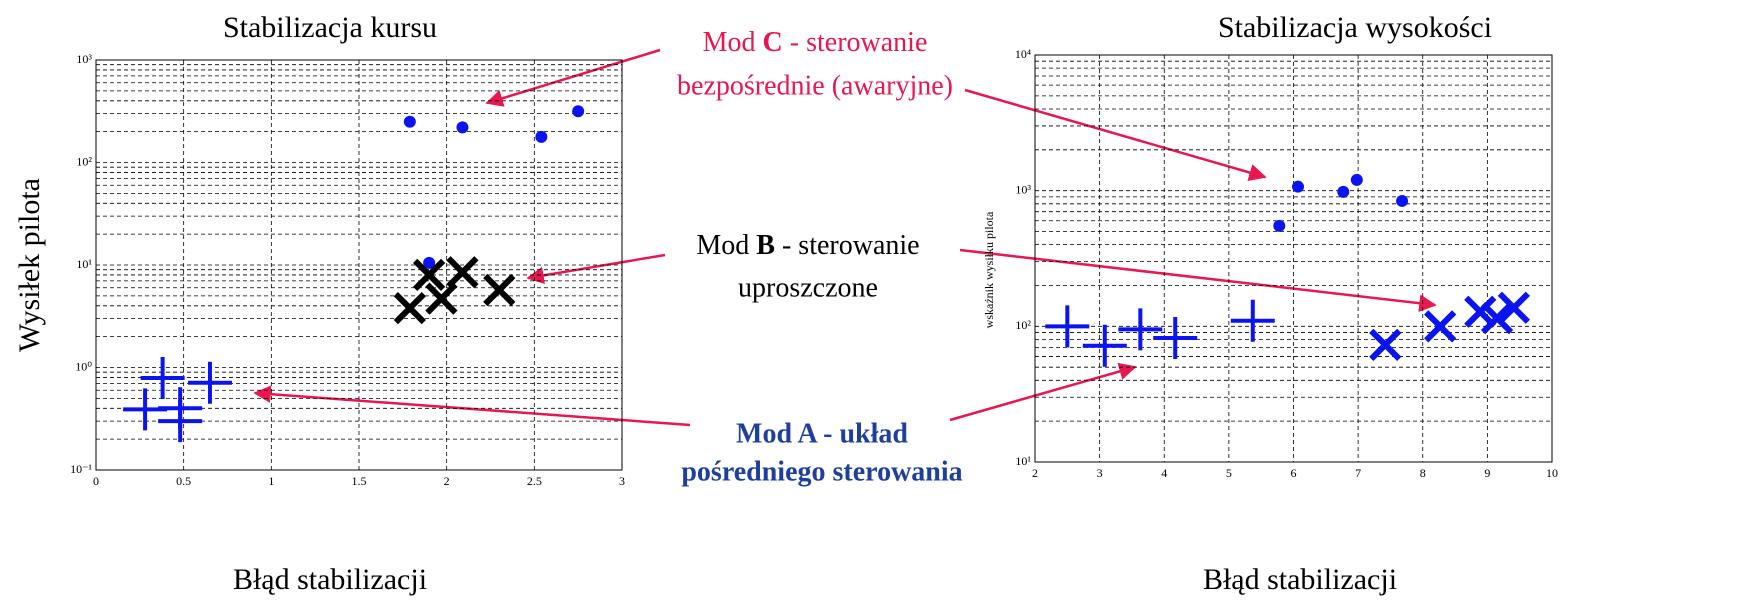 The width and height of the screenshot is (1738, 606). What do you see at coordinates (1423, 473) in the screenshot?
I see `x-tick-label: 8` at bounding box center [1423, 473].